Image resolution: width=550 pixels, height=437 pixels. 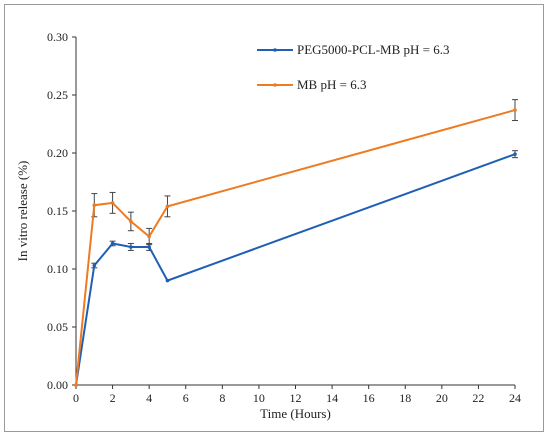 I want to click on legend-label-peg: PEG5000-PCL-MB pH = 6.3, so click(x=373, y=49).